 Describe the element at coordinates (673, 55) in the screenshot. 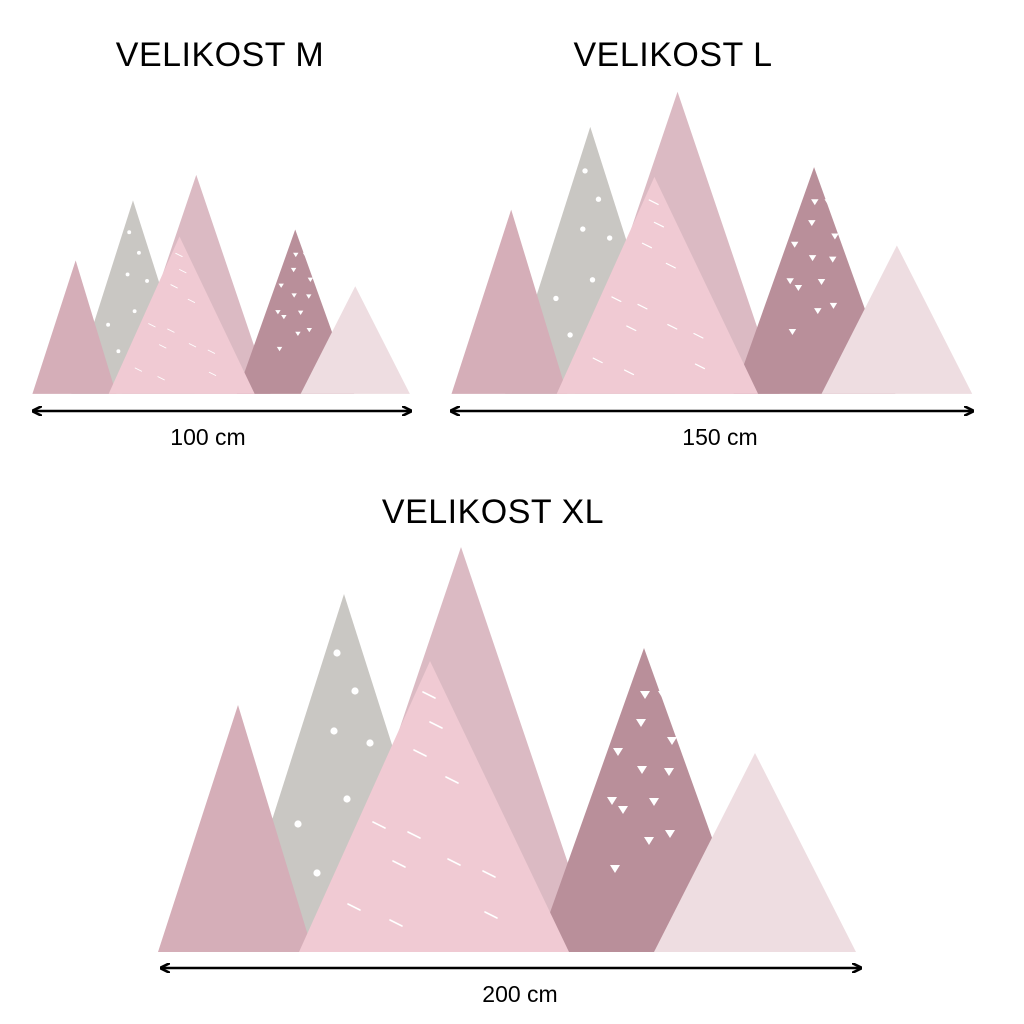

I see `title-size-l: VELIKOST L` at that location.